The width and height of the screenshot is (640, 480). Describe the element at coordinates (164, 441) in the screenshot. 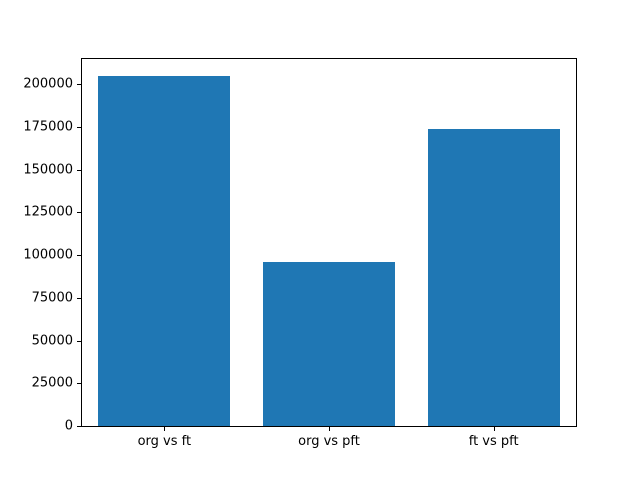

I see `x-tick-label: org vs ft` at that location.